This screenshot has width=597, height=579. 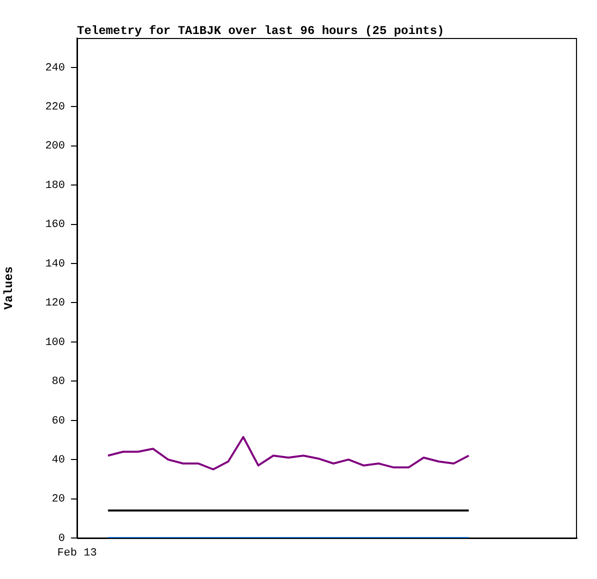 I want to click on y-tick-label: 40, so click(x=58, y=460).